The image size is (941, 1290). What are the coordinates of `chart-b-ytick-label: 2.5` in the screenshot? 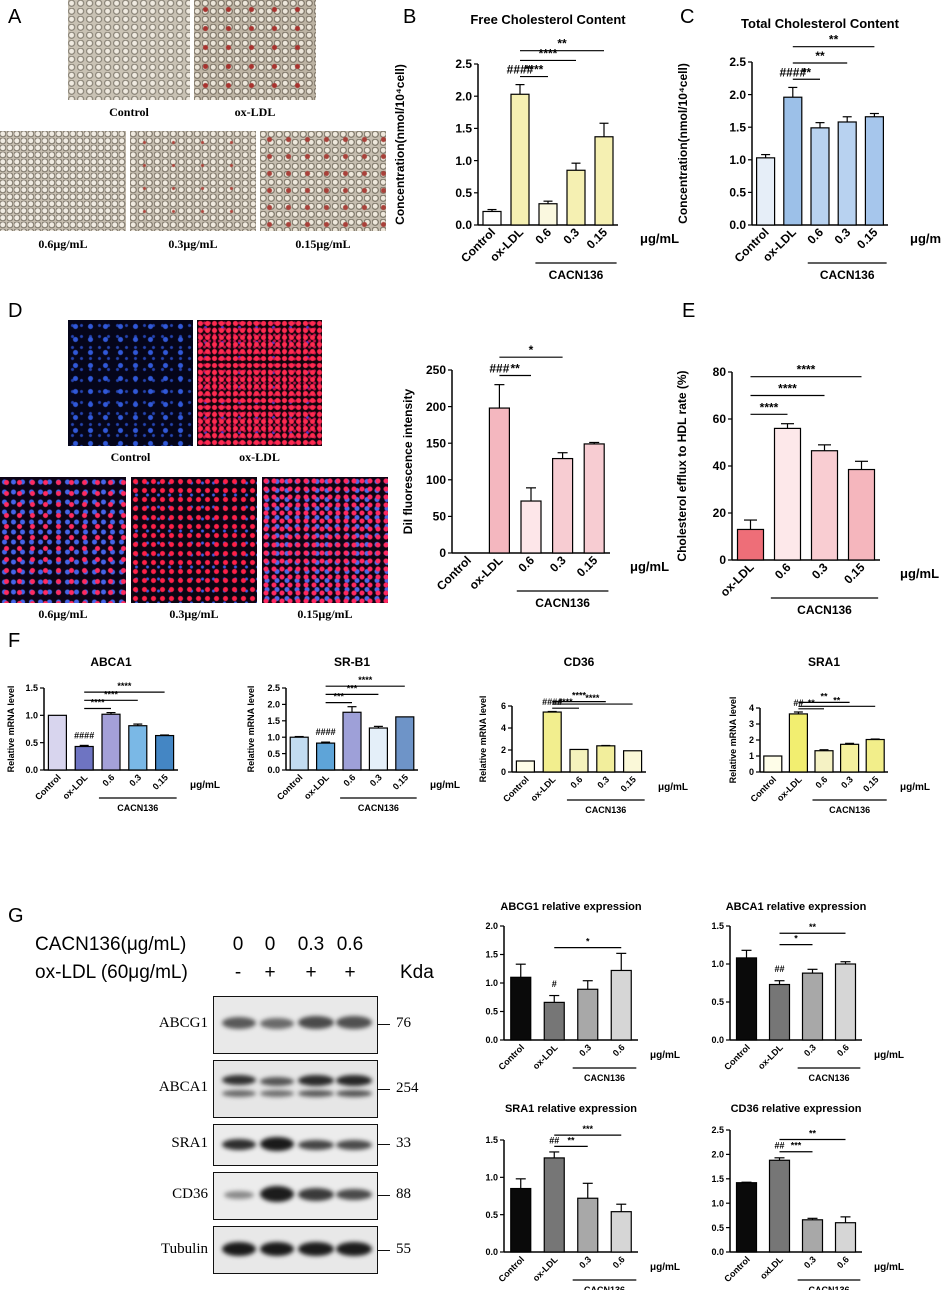 It's located at (463, 64).